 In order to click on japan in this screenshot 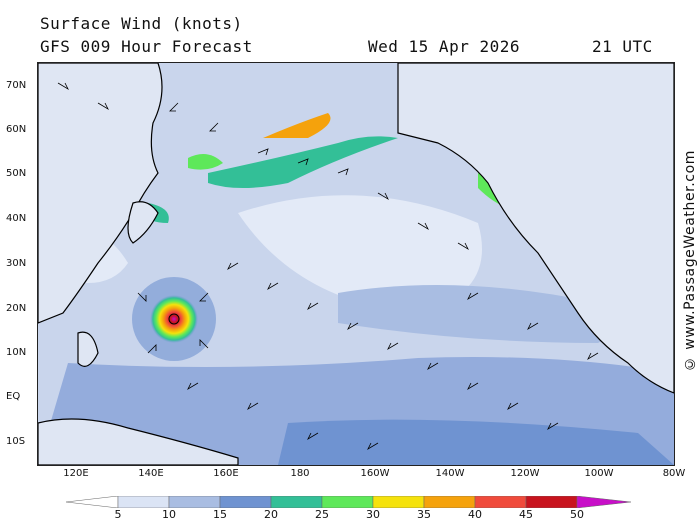, I will do `click(143, 222)`.